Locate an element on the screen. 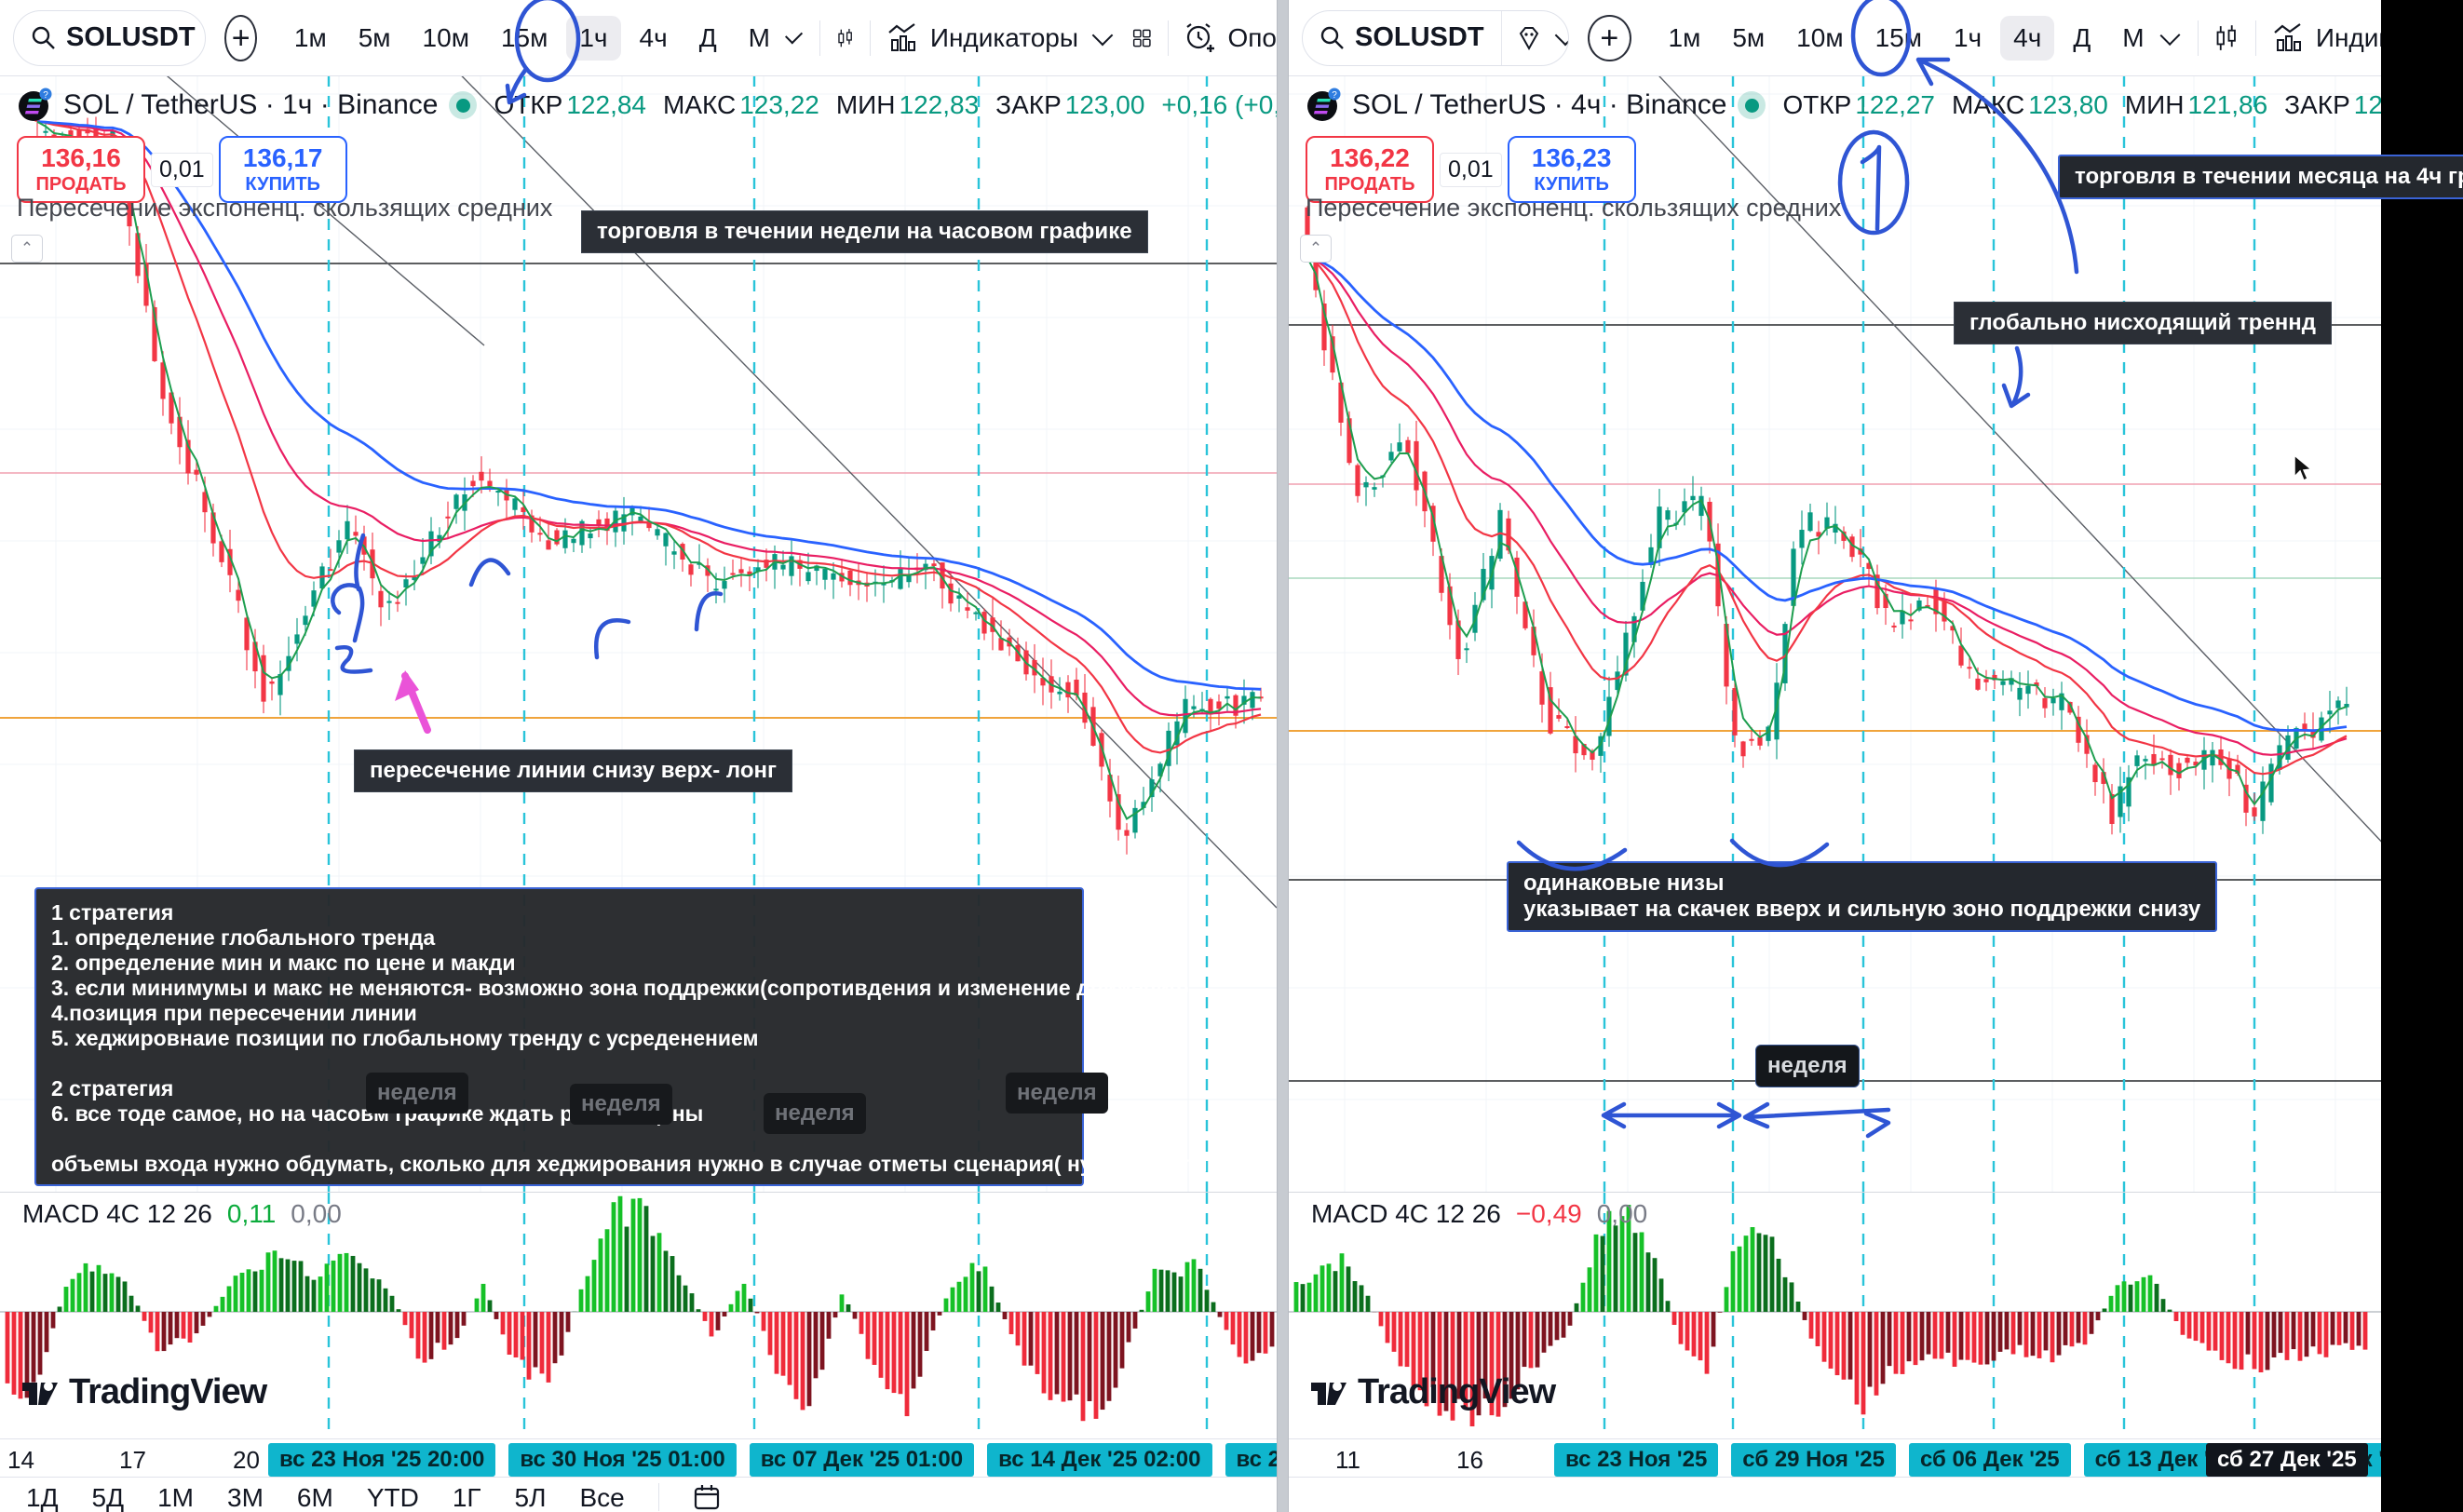 This screenshot has height=1512, width=2463. range-button-6М: 6М is located at coordinates (314, 1498).